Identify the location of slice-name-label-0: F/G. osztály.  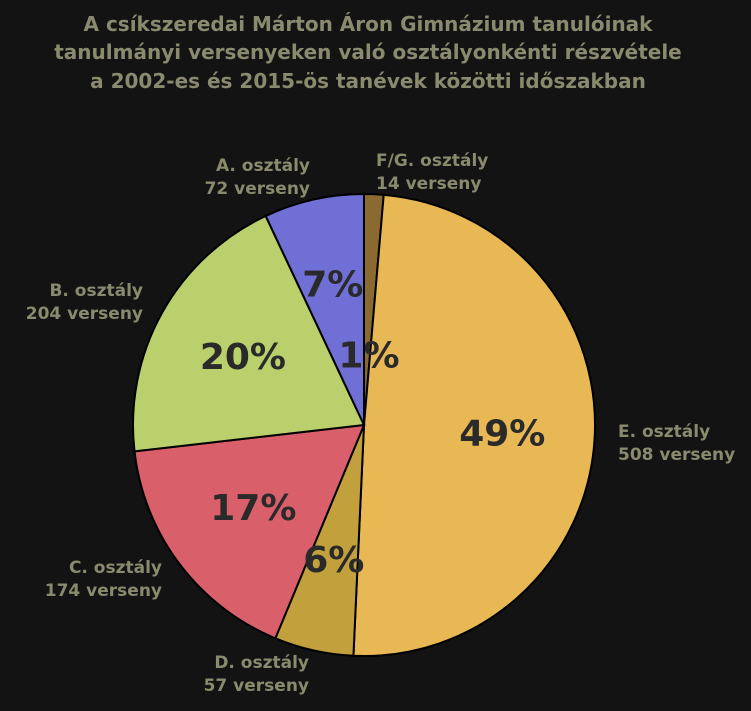
(432, 161).